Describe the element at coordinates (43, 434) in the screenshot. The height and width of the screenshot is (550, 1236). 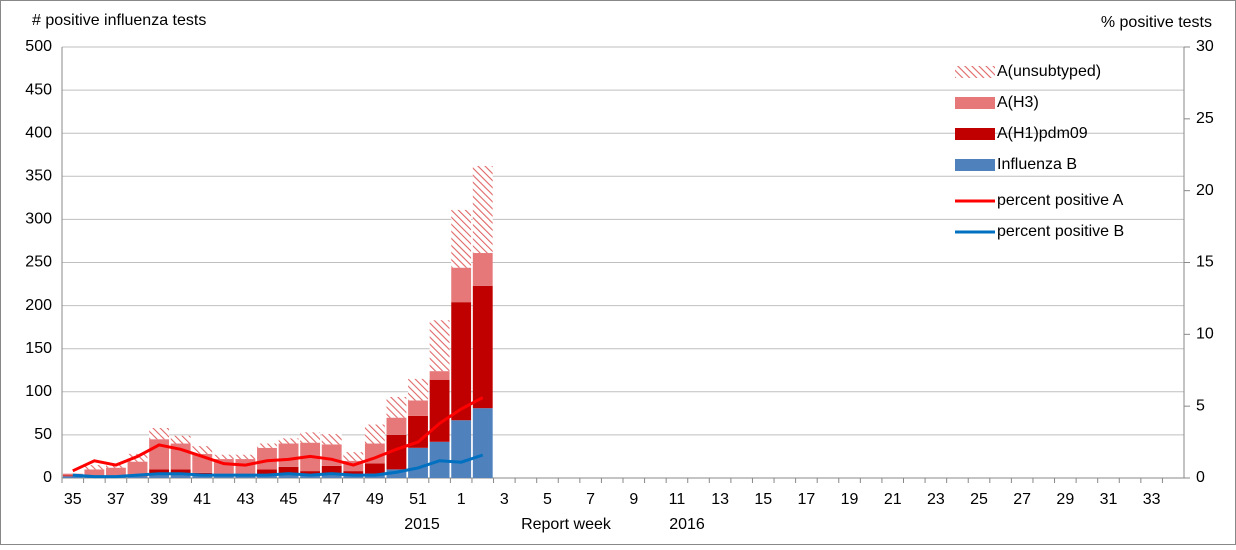
I see `y-tick-label: 50` at that location.